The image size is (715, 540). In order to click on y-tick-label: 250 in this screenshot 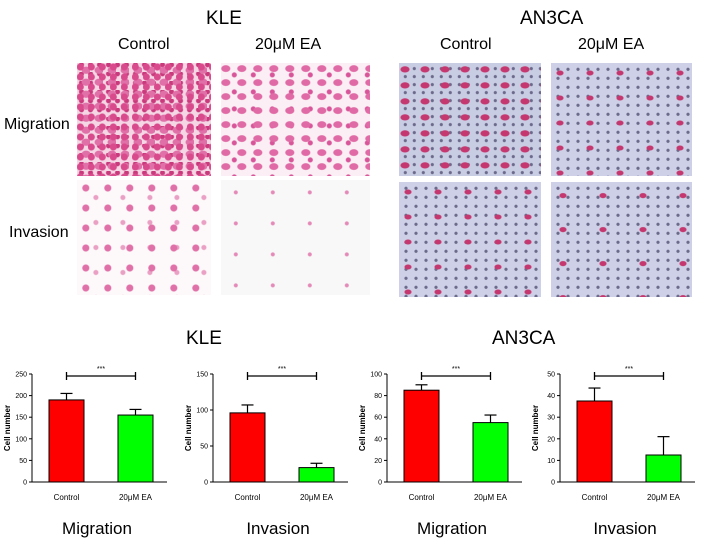, I will do `click(21, 375)`.